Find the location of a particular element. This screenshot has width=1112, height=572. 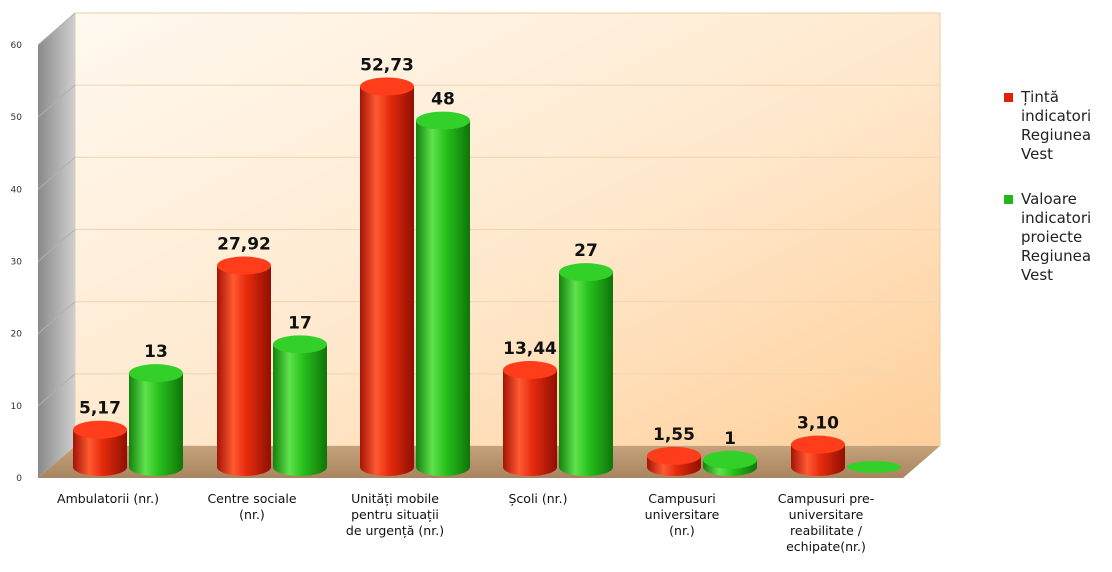

data-label: 1,55 is located at coordinates (674, 435).